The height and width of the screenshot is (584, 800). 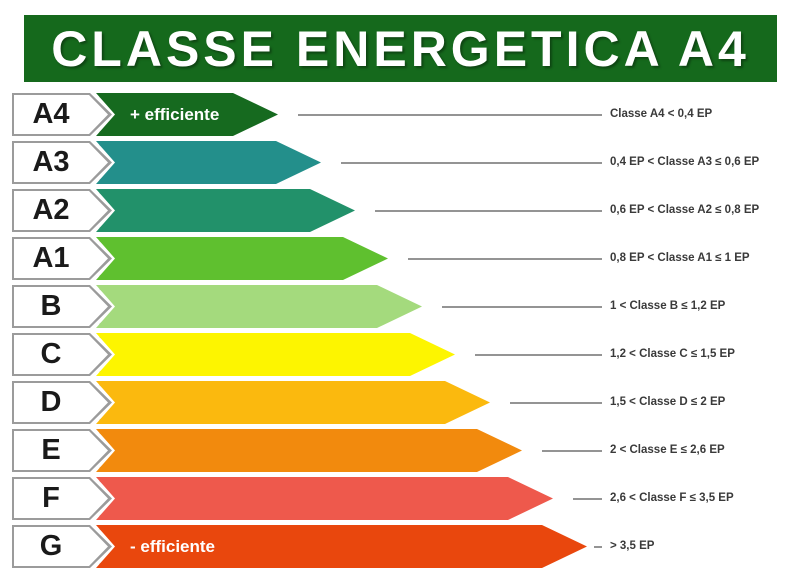 I want to click on class-letter: D, so click(x=51, y=402).